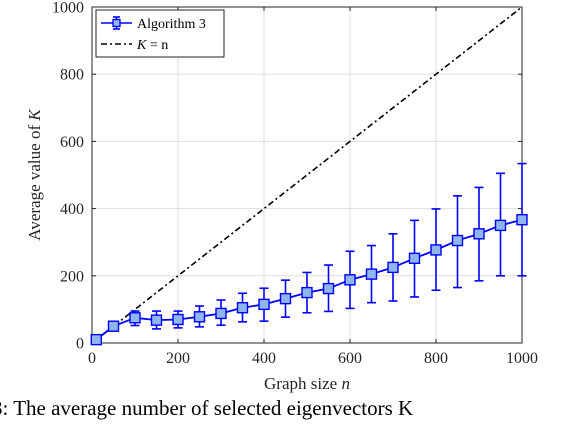  I want to click on x-tick-label: 600, so click(350, 358).